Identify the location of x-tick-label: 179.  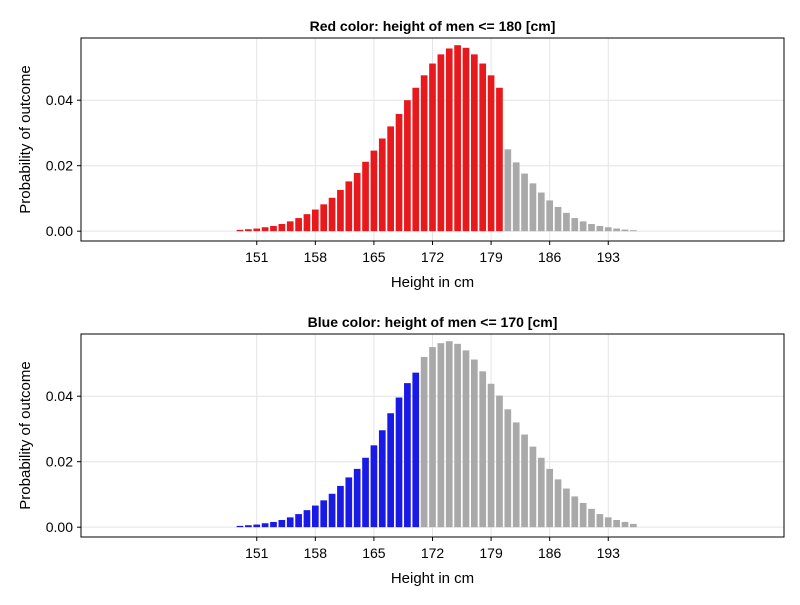
(491, 257).